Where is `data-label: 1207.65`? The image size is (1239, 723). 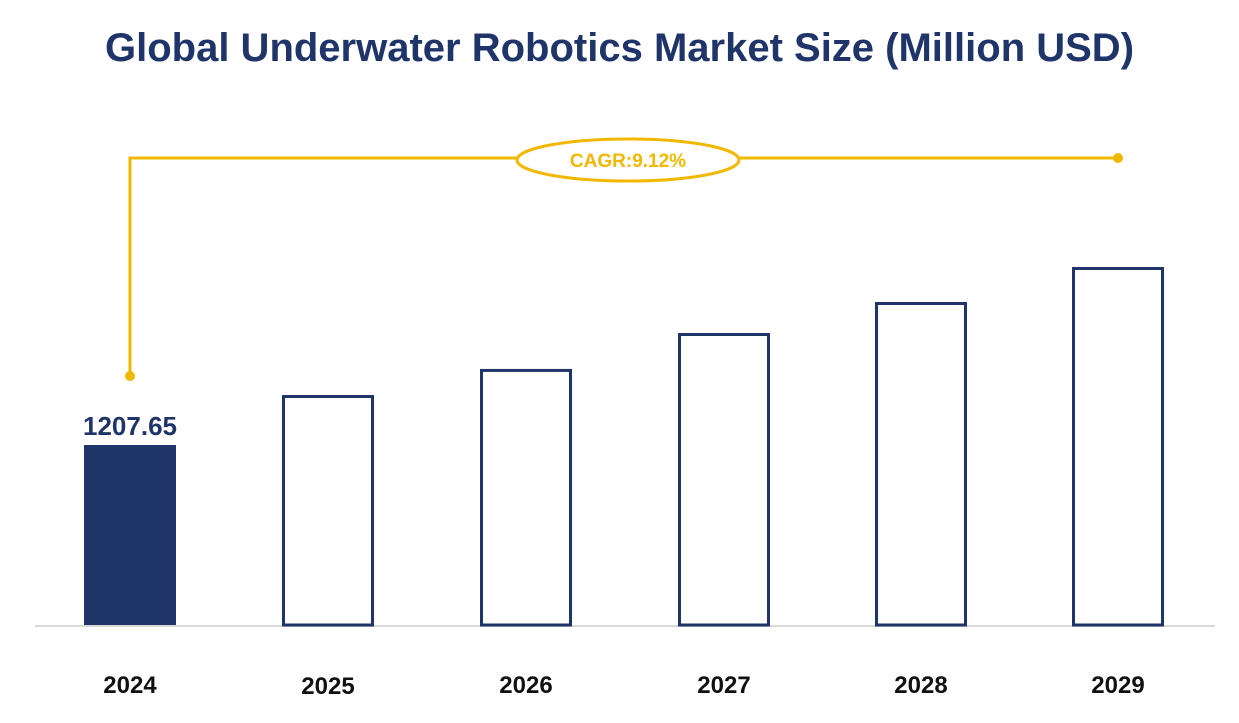
data-label: 1207.65 is located at coordinates (130, 426).